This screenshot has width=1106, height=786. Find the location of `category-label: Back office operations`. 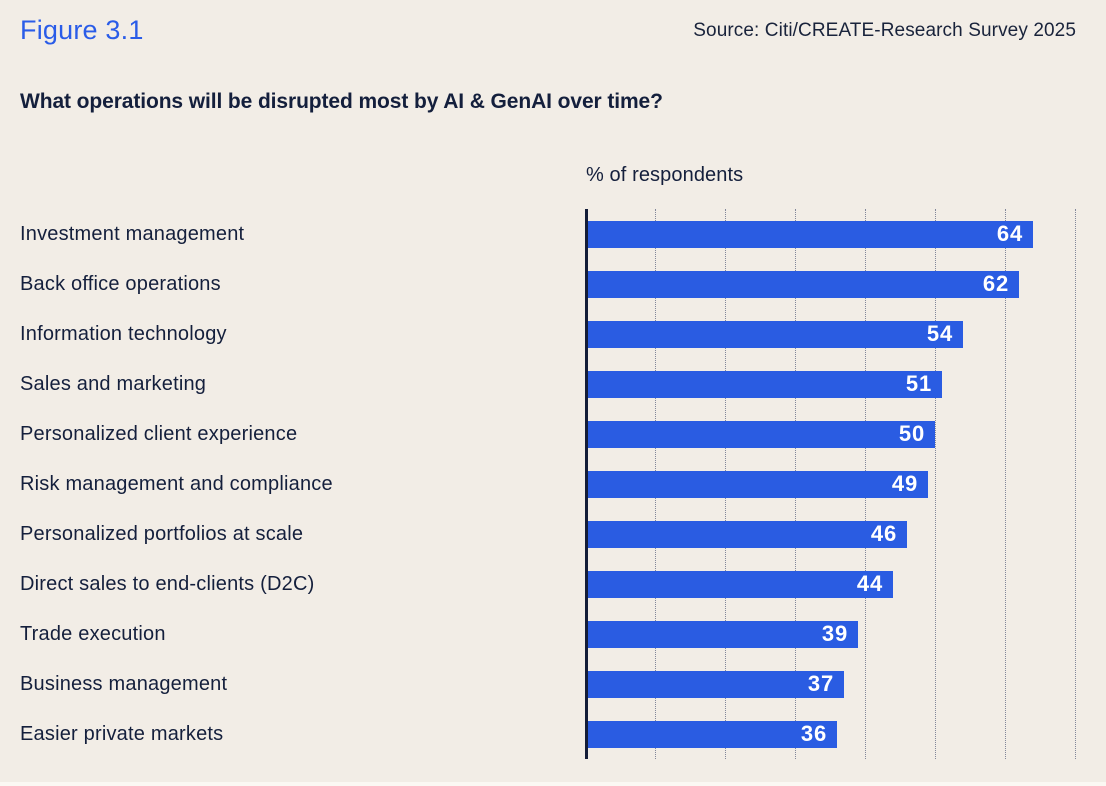

category-label: Back office operations is located at coordinates (120, 283).